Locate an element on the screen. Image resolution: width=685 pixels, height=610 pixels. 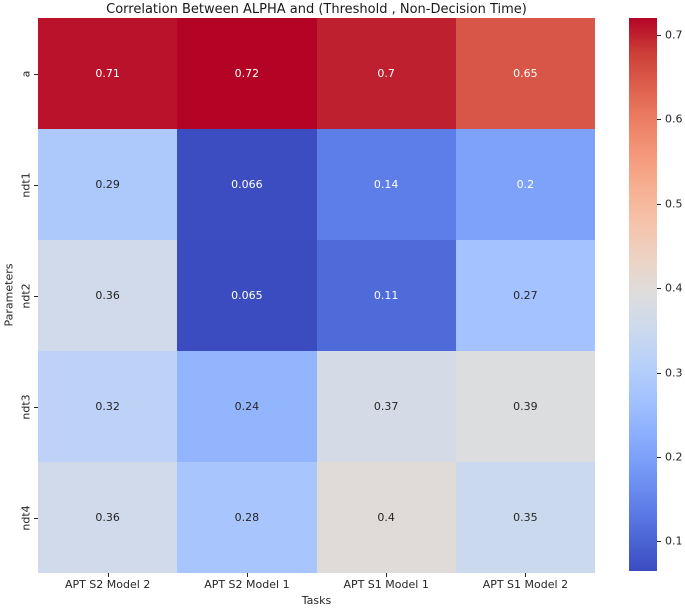
colorbar-tick-label: 0.2 is located at coordinates (674, 457).